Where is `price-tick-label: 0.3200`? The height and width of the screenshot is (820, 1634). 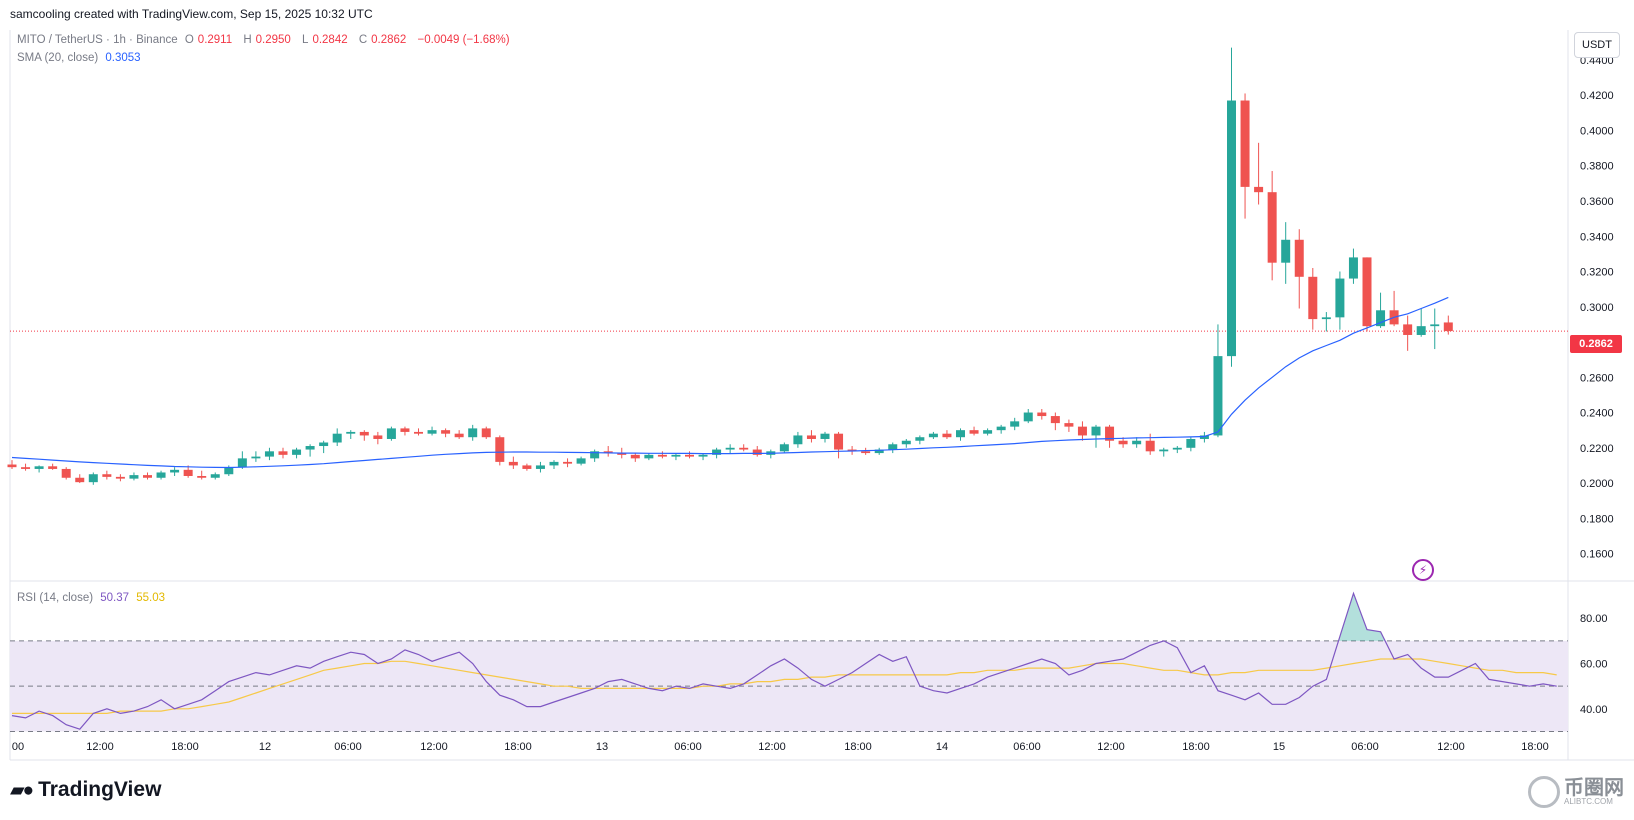 price-tick-label: 0.3200 is located at coordinates (1597, 273).